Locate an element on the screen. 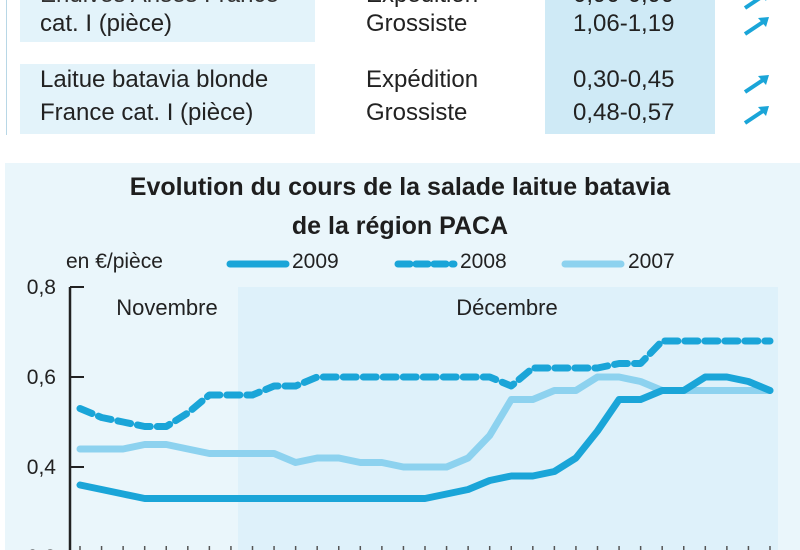 This screenshot has width=800, height=550. chart-subtitle: de la région PACA is located at coordinates (400, 226).